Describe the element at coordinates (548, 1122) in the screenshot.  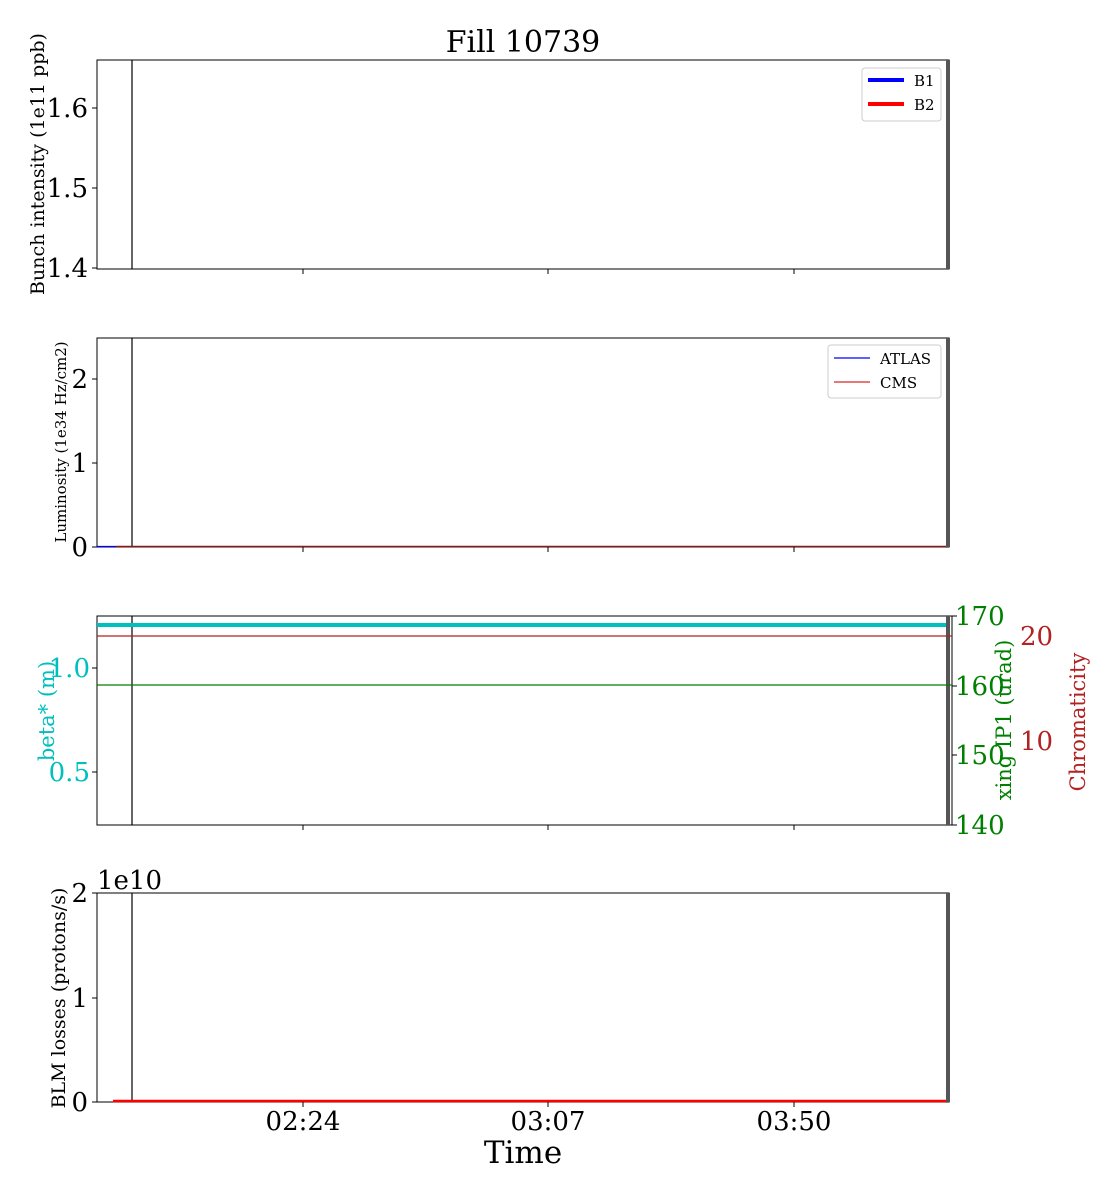
I see `x-tick-label: 03:07` at that location.